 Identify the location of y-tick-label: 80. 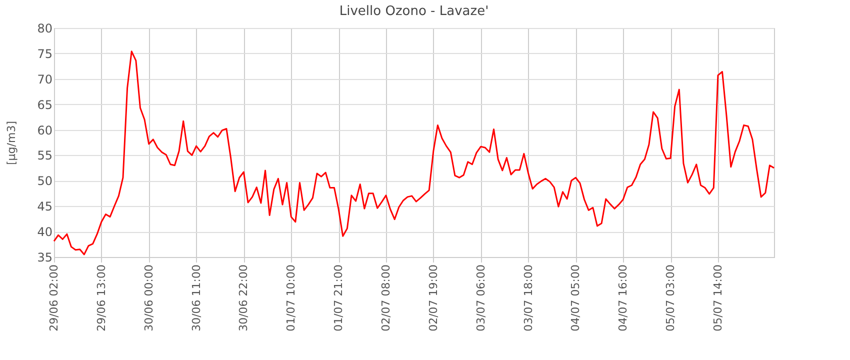
(44, 29).